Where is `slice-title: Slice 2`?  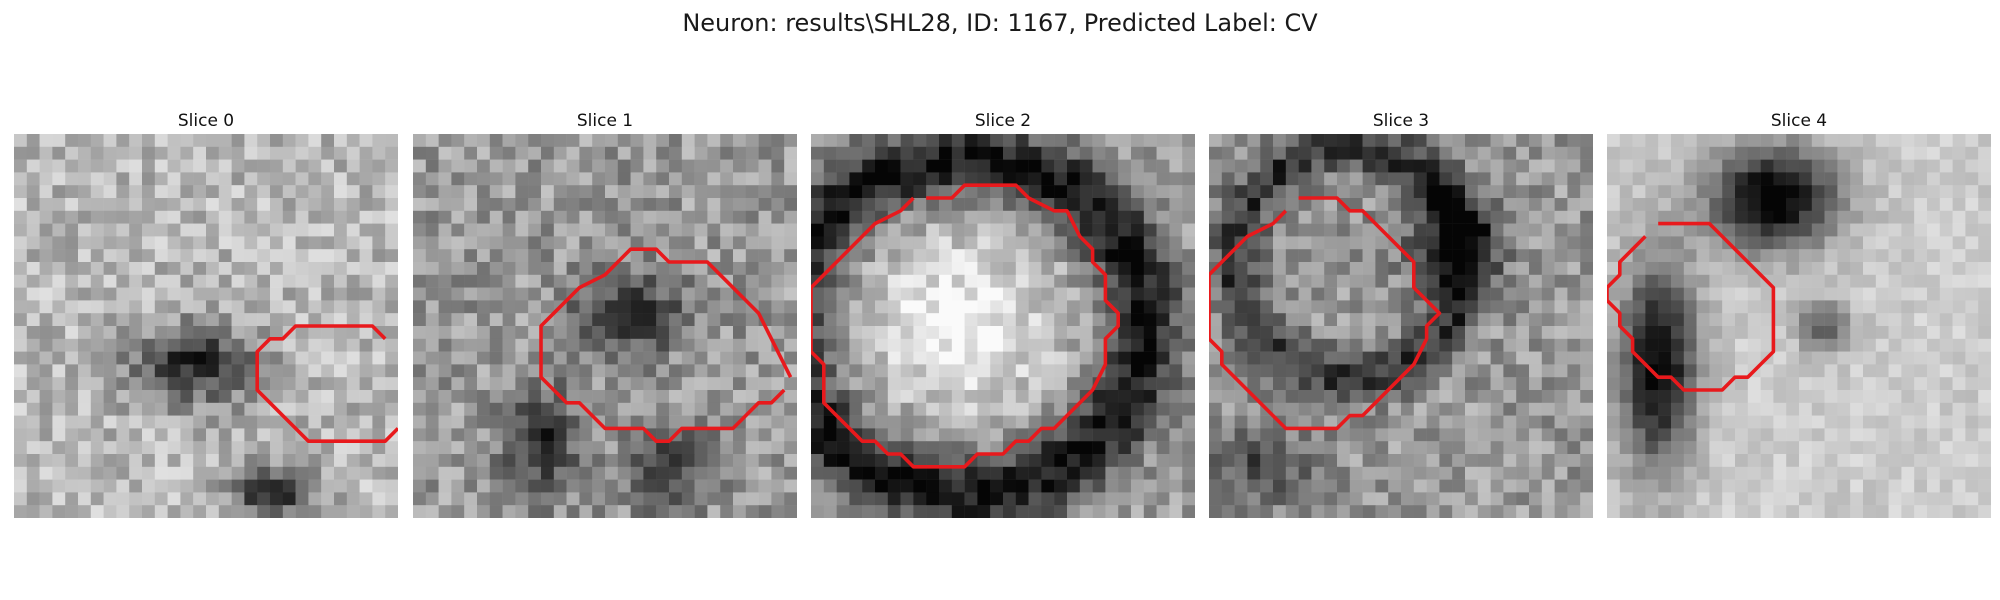
slice-title: Slice 2 is located at coordinates (1003, 121).